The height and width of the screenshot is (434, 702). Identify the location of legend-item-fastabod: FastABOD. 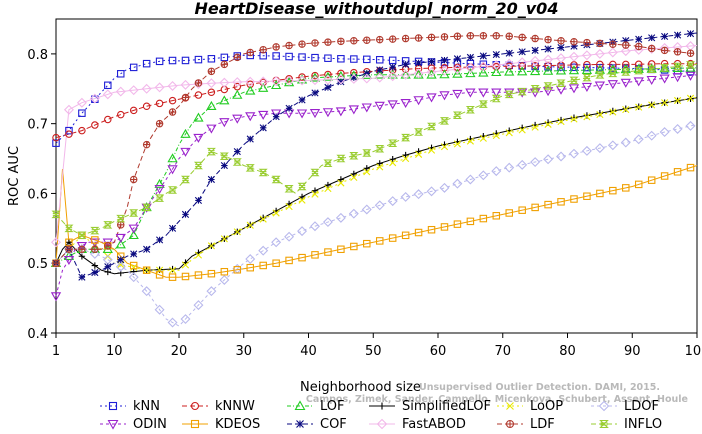
(417, 424).